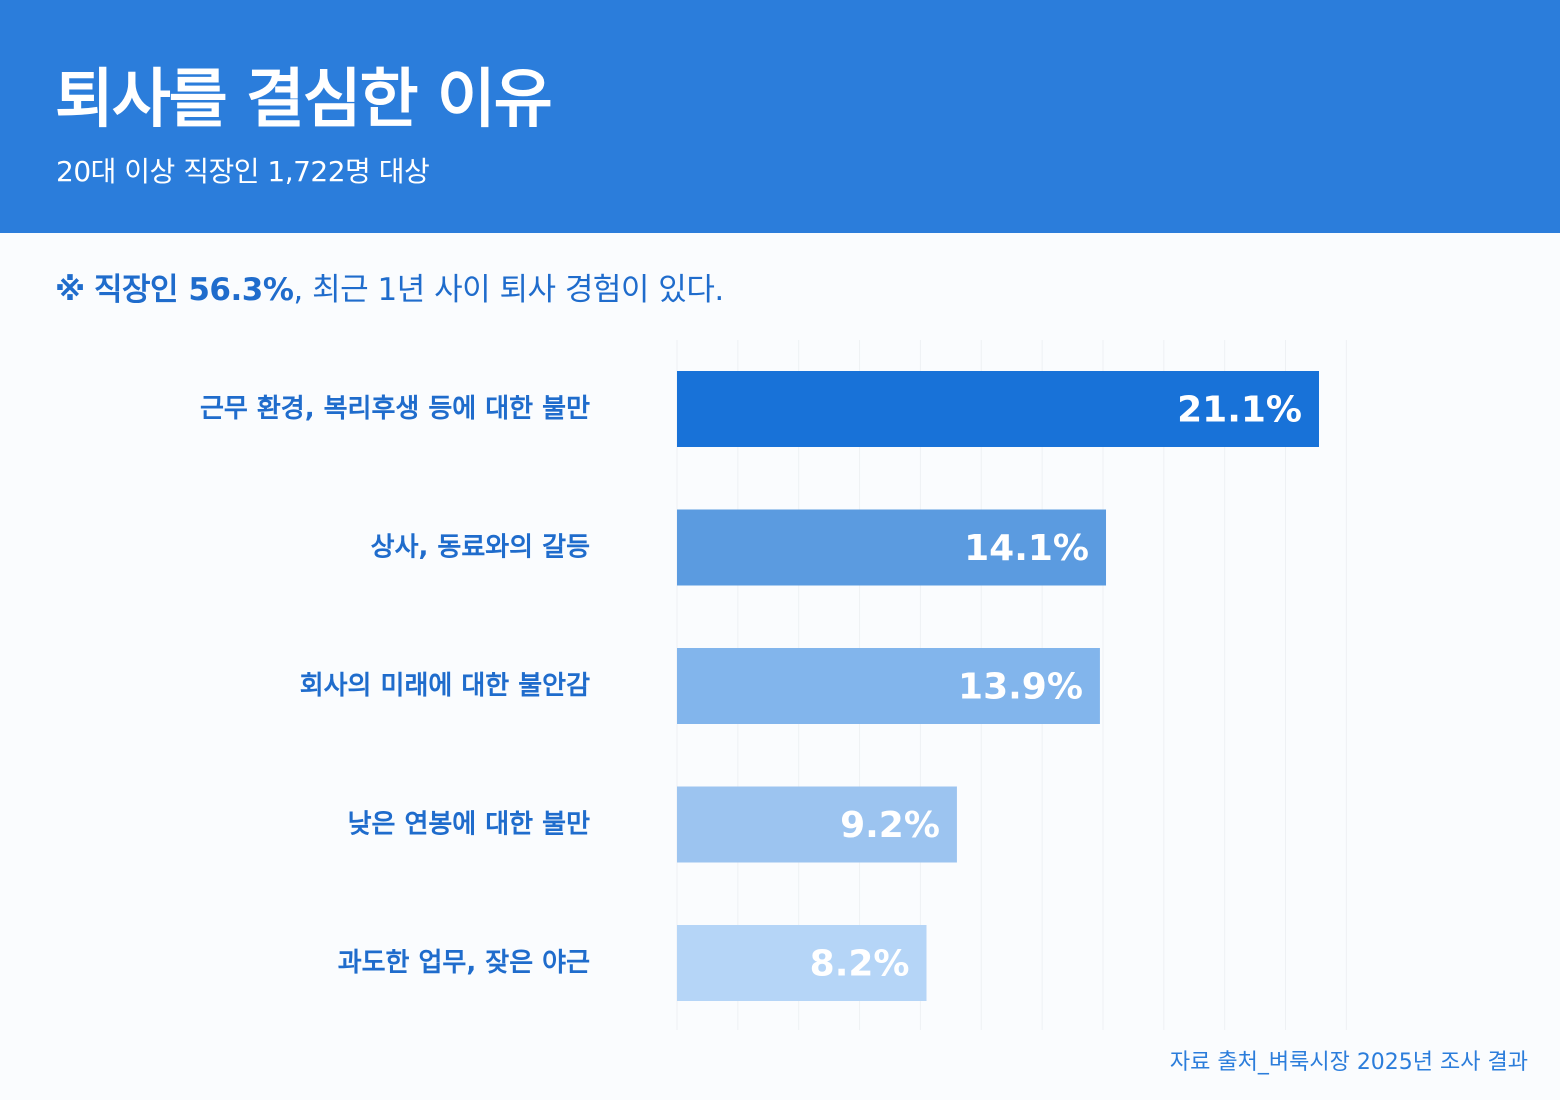 The width and height of the screenshot is (1560, 1100). What do you see at coordinates (70, 290) in the screenshot?
I see `reference-mark: ※` at bounding box center [70, 290].